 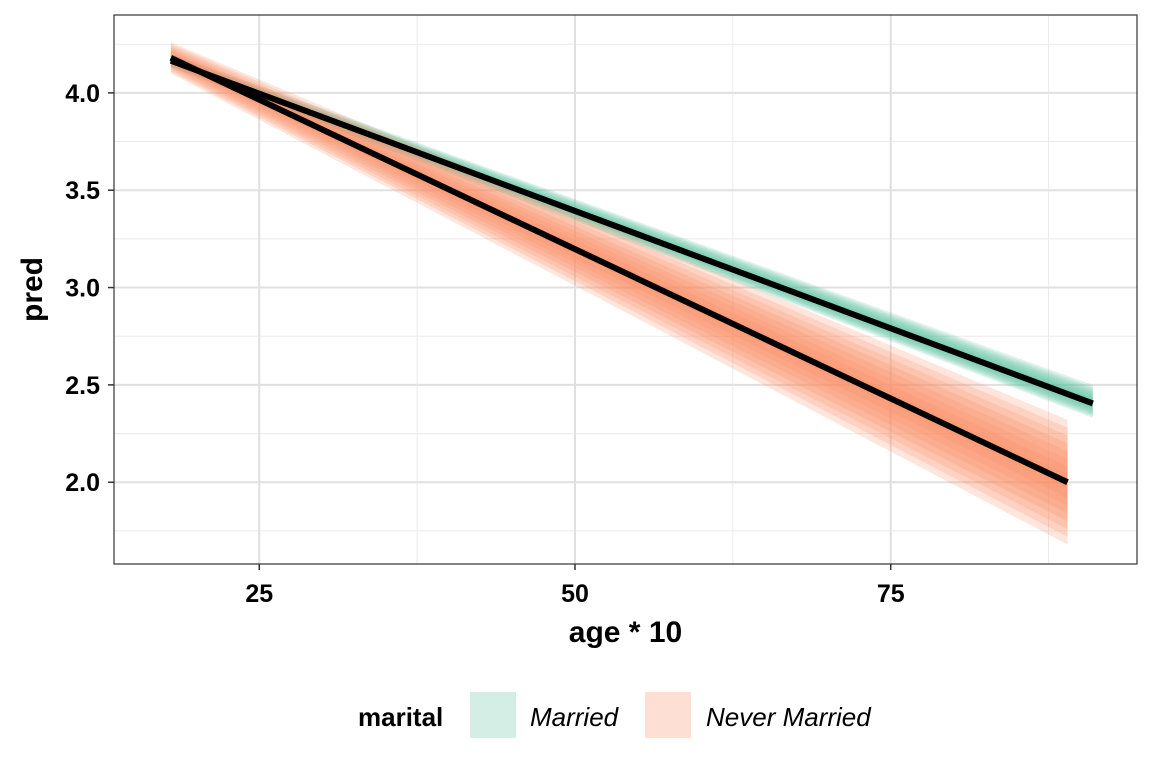 What do you see at coordinates (789, 717) in the screenshot?
I see `legend-label: Never Married` at bounding box center [789, 717].